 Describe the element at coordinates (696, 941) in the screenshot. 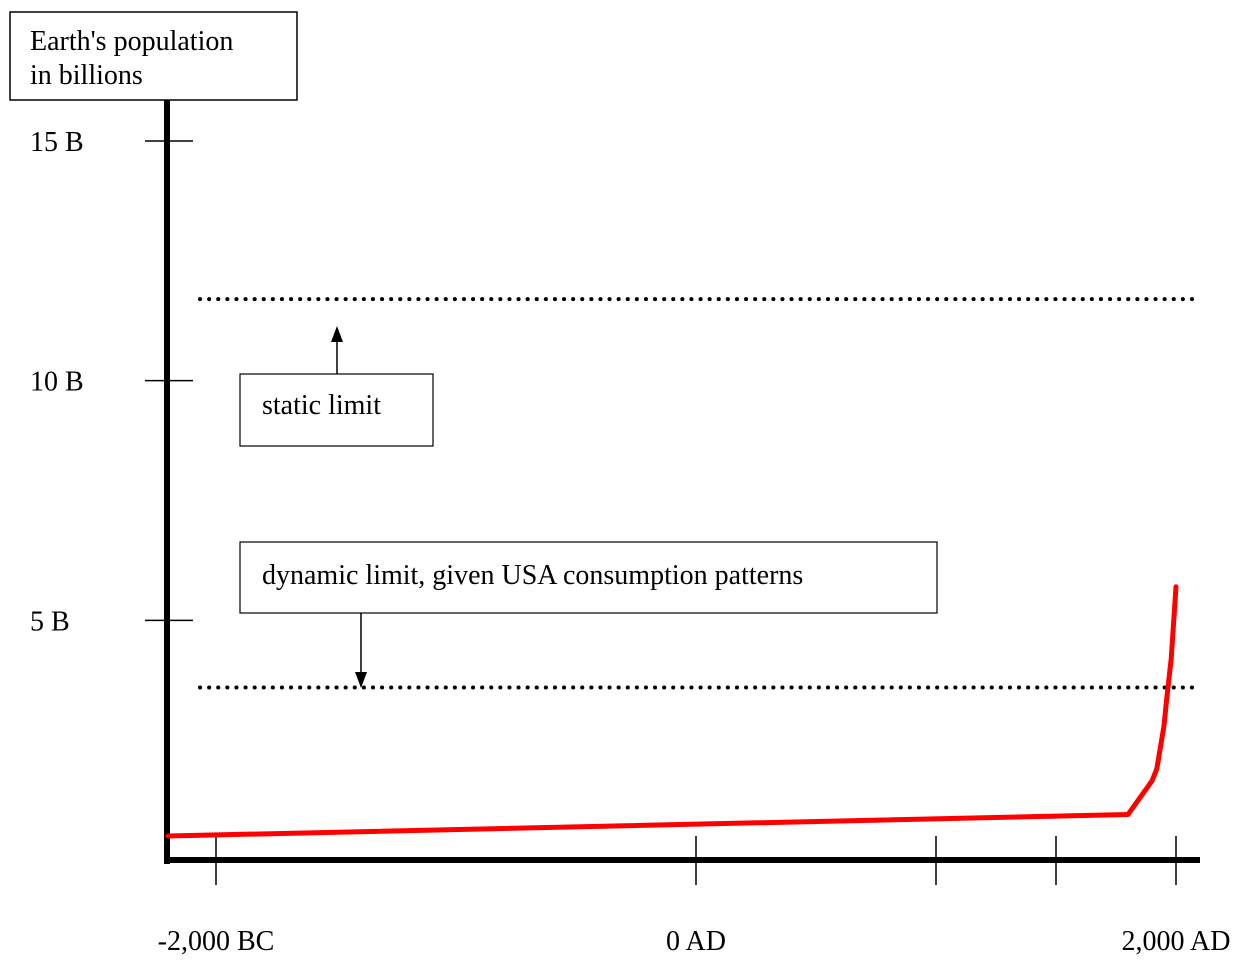

I see `x-tick-label-2: 0 AD` at that location.